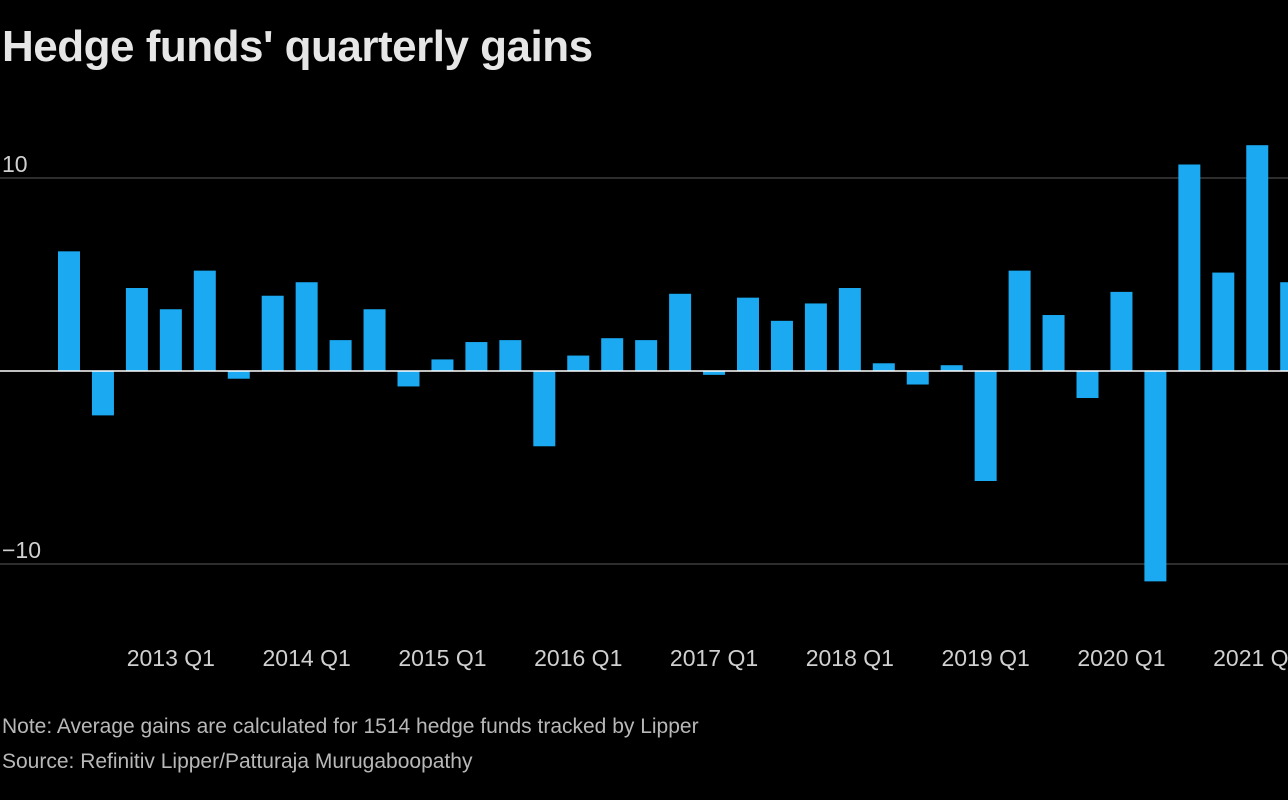 The image size is (1288, 800). I want to click on chart-title: Hedge funds' quarterly gains, so click(297, 46).